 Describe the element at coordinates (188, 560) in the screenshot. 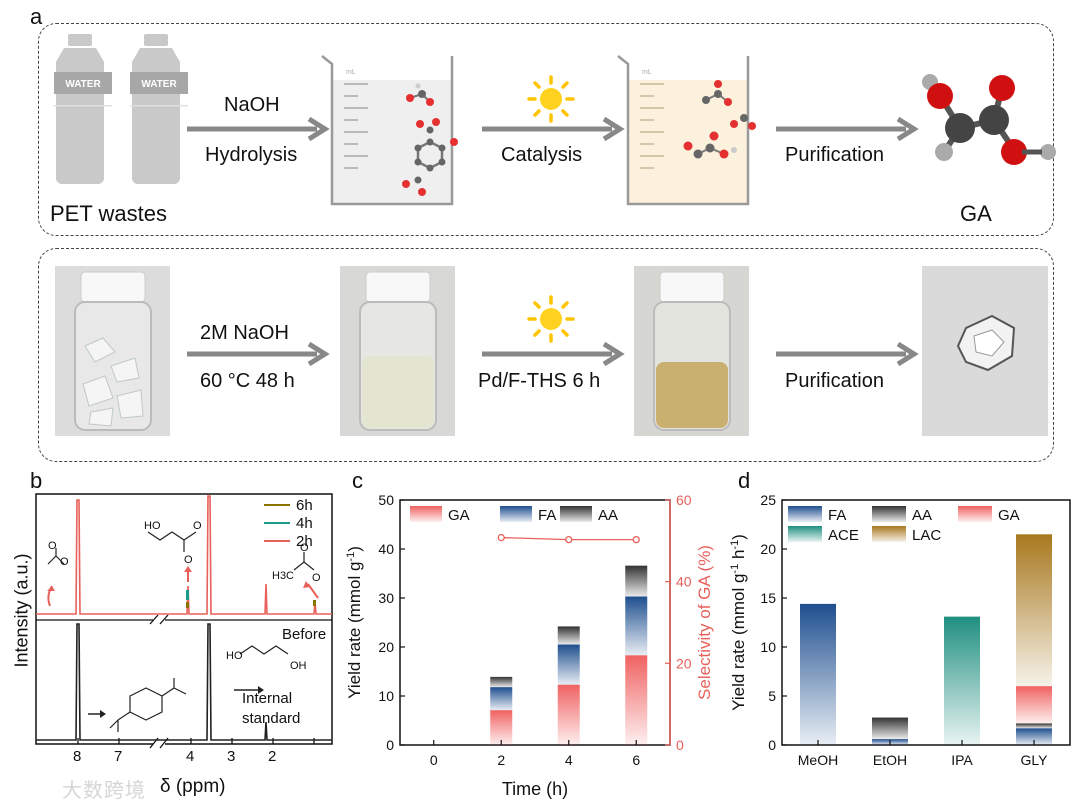

I see `struct-ominus-glycolate: O` at that location.